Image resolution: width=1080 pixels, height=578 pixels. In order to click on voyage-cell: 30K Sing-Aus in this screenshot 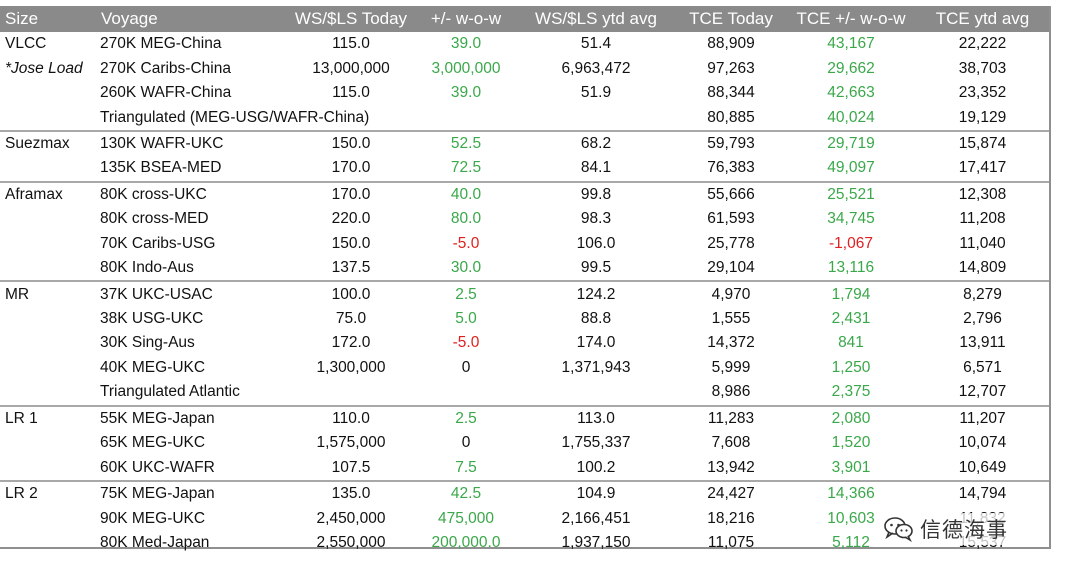, I will do `click(147, 343)`.